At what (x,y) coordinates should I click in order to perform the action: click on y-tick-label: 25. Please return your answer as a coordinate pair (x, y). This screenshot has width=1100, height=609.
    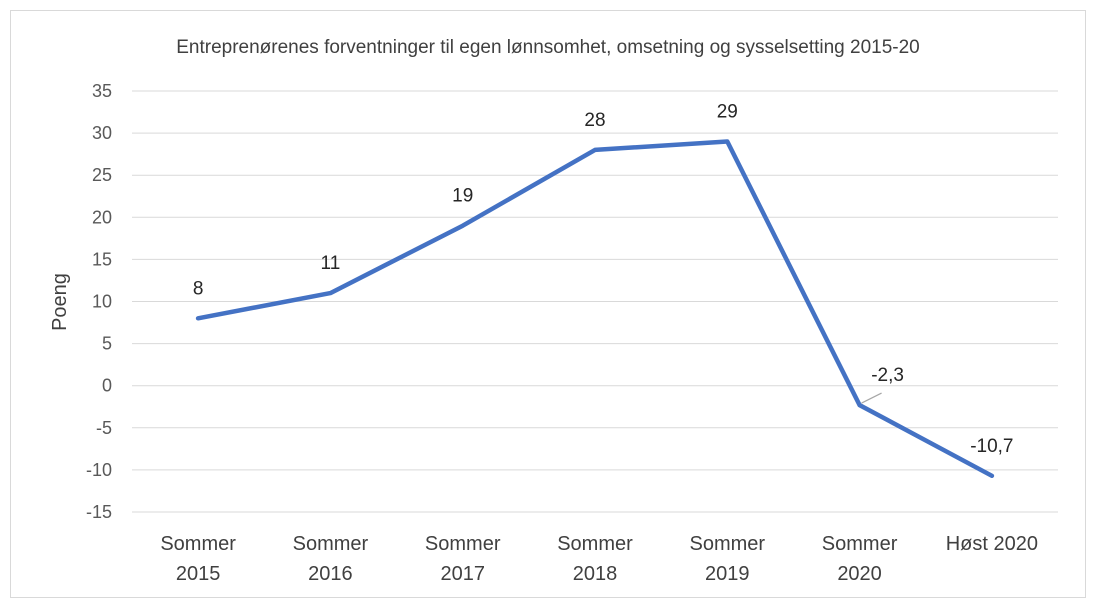
    Looking at the image, I should click on (102, 175).